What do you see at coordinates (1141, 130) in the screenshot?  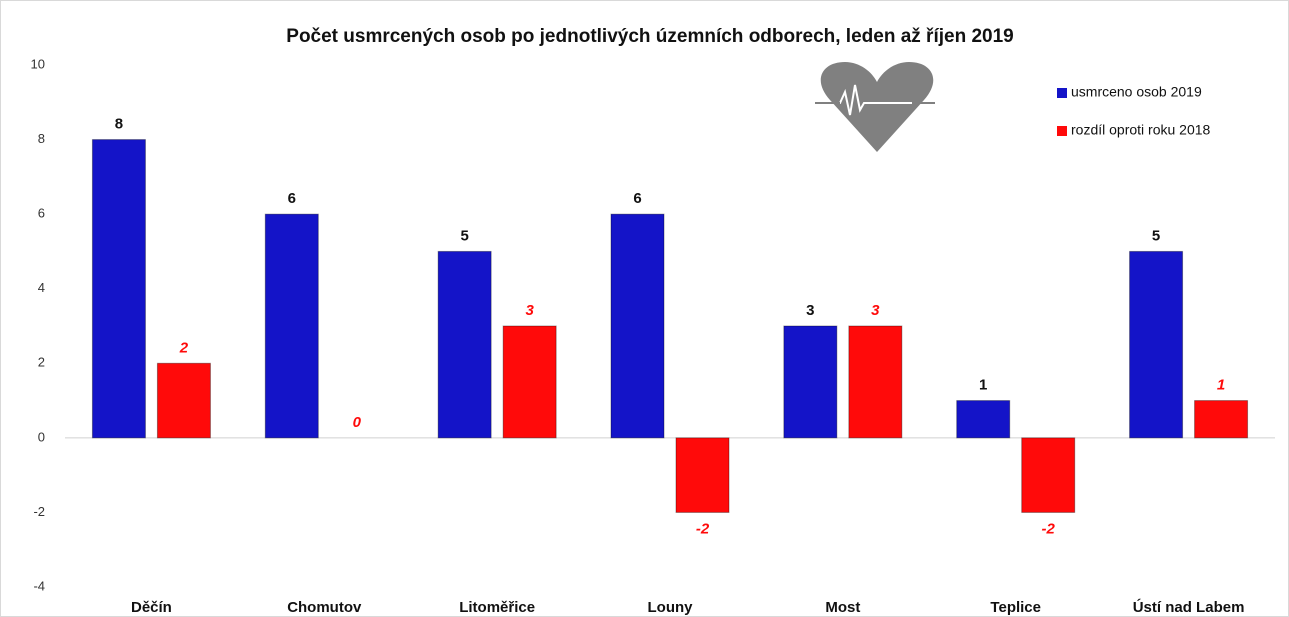 I see `legend-label: rozdíl oproti roku 2018` at bounding box center [1141, 130].